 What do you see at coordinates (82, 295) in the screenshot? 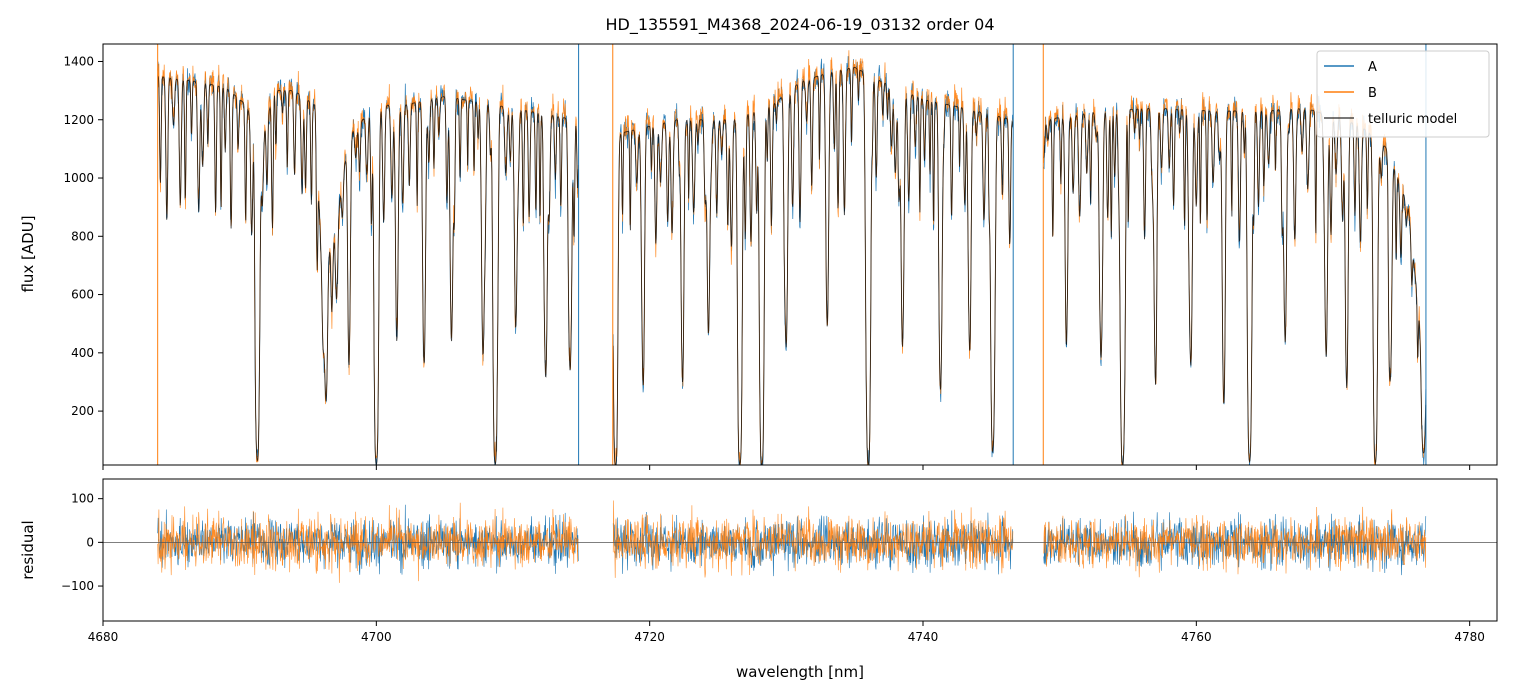
I see `flux-y-tick-label: 600` at bounding box center [82, 295].